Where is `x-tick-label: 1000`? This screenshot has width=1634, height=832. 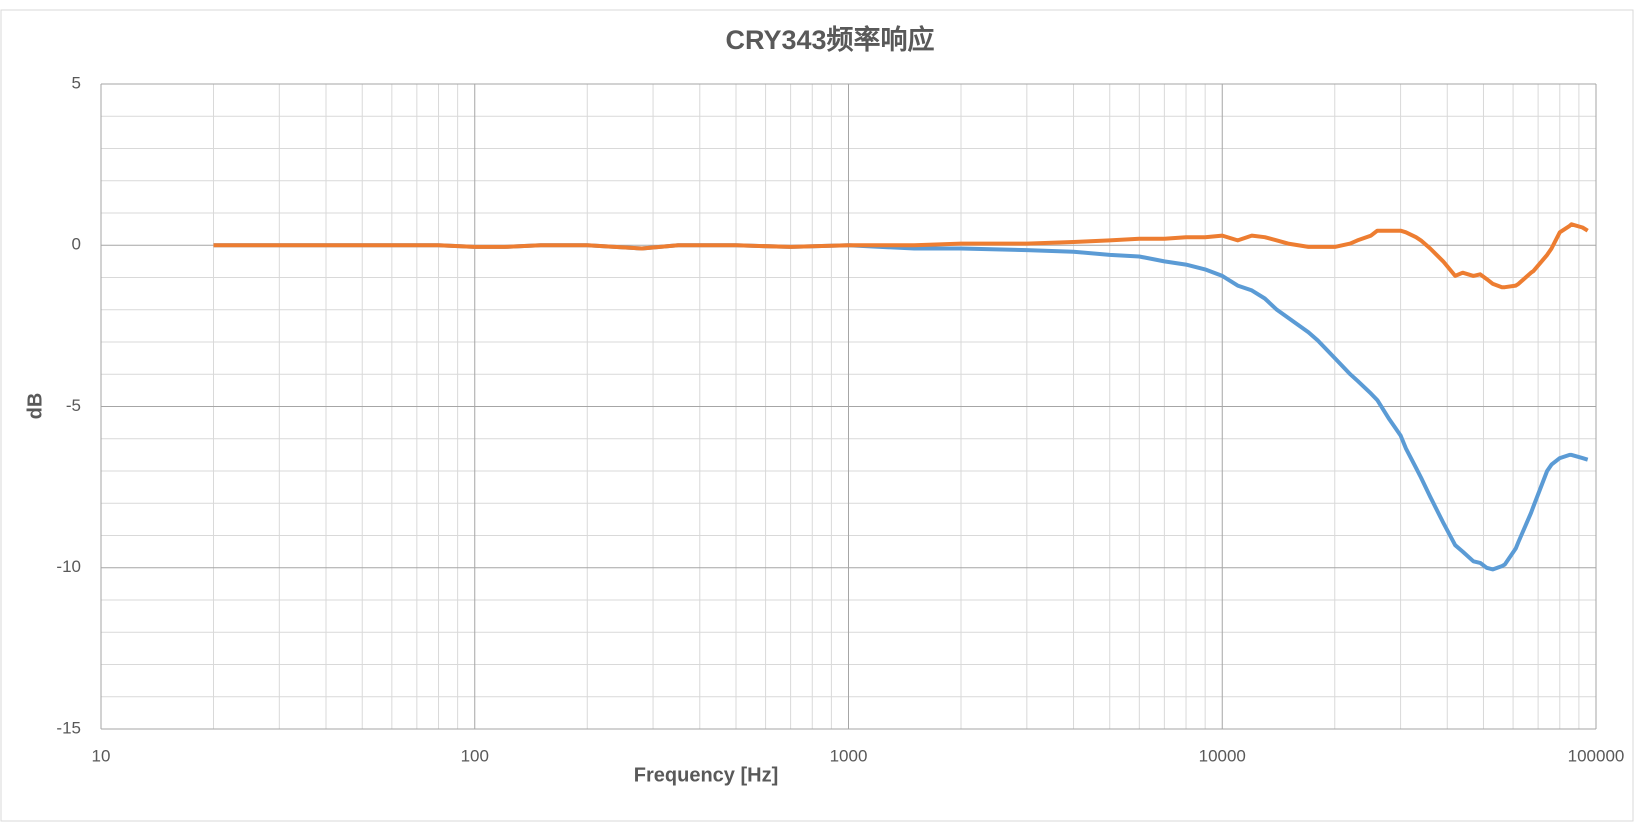 x-tick-label: 1000 is located at coordinates (849, 755).